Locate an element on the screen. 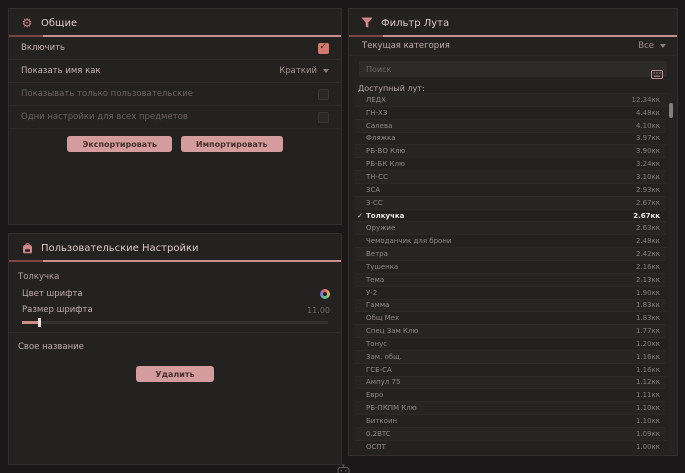 The height and width of the screenshot is (473, 685). keyboard-icon is located at coordinates (657, 71).